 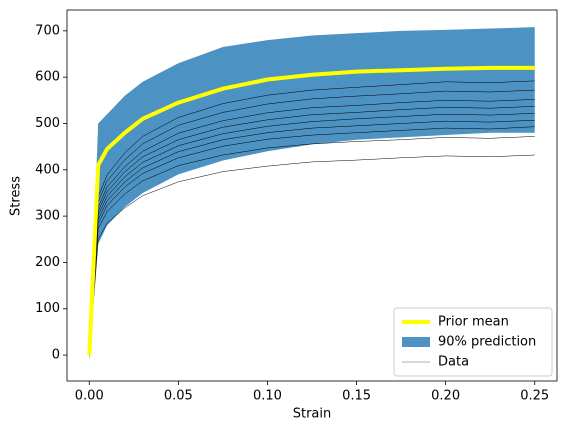 What do you see at coordinates (47, 216) in the screenshot?
I see `y-tick-label: 300` at bounding box center [47, 216].